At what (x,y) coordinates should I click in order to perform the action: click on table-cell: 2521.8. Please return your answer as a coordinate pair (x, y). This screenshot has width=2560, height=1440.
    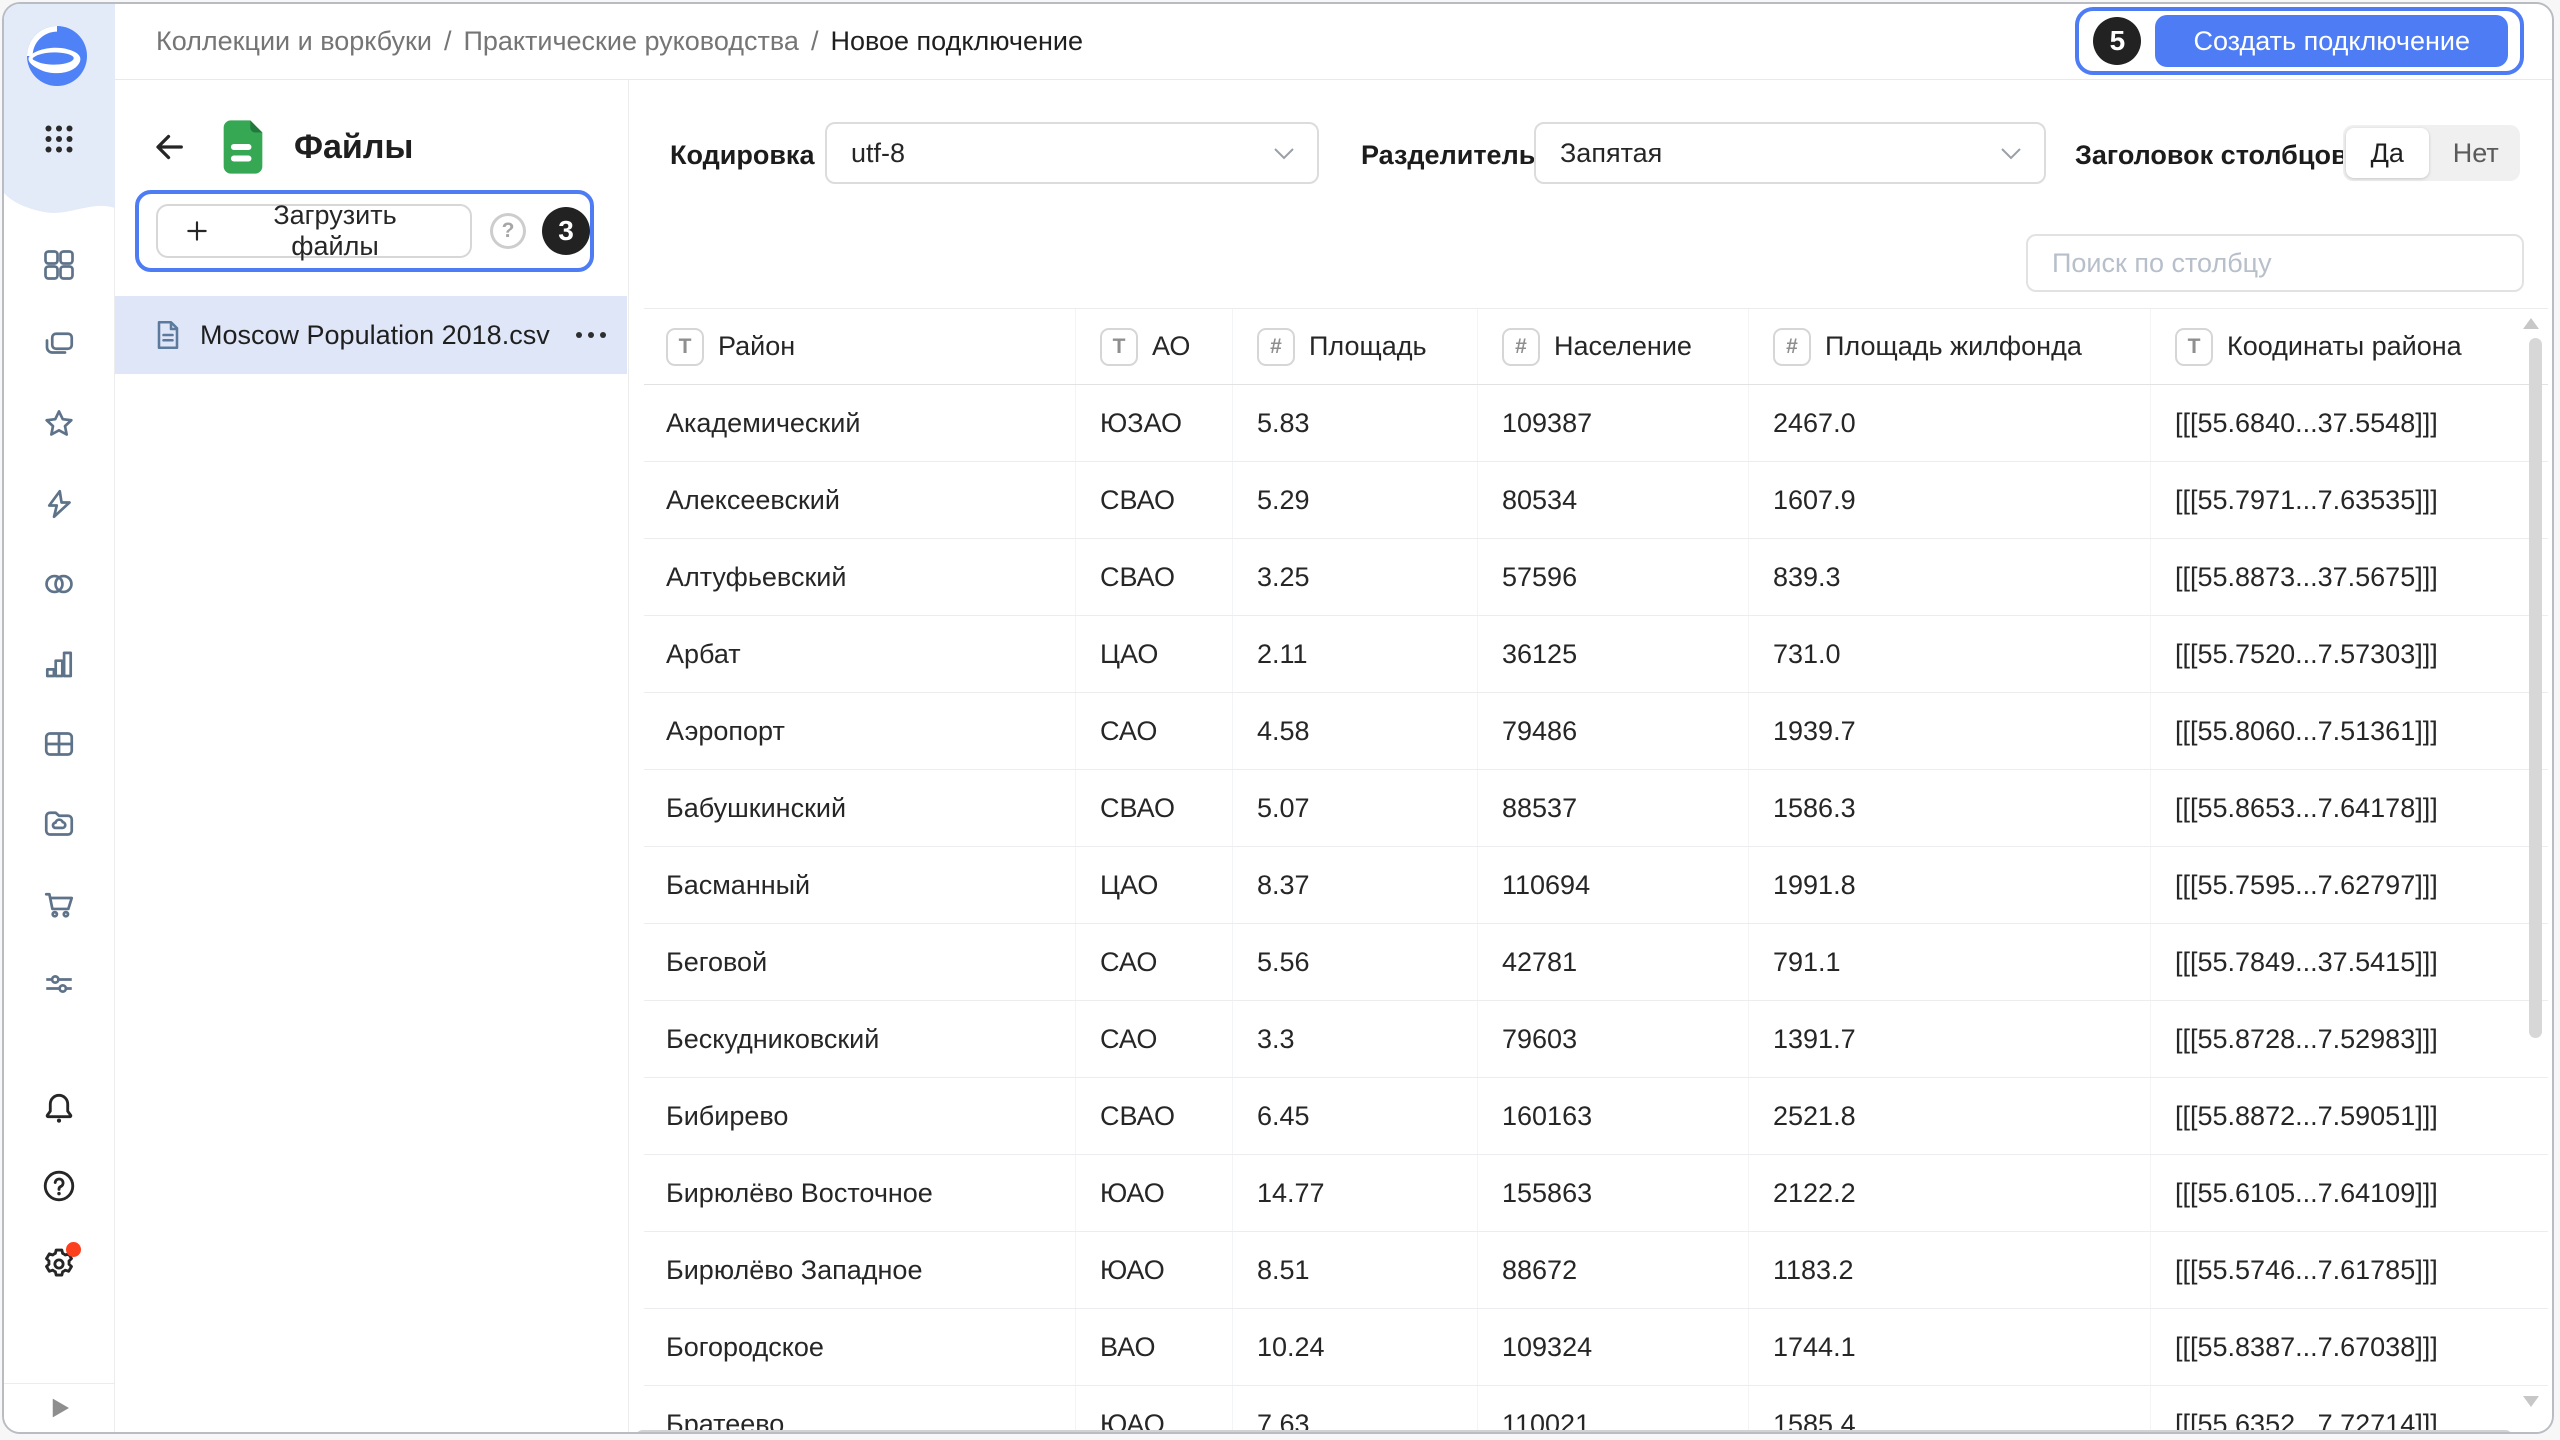
    Looking at the image, I should click on (1949, 1116).